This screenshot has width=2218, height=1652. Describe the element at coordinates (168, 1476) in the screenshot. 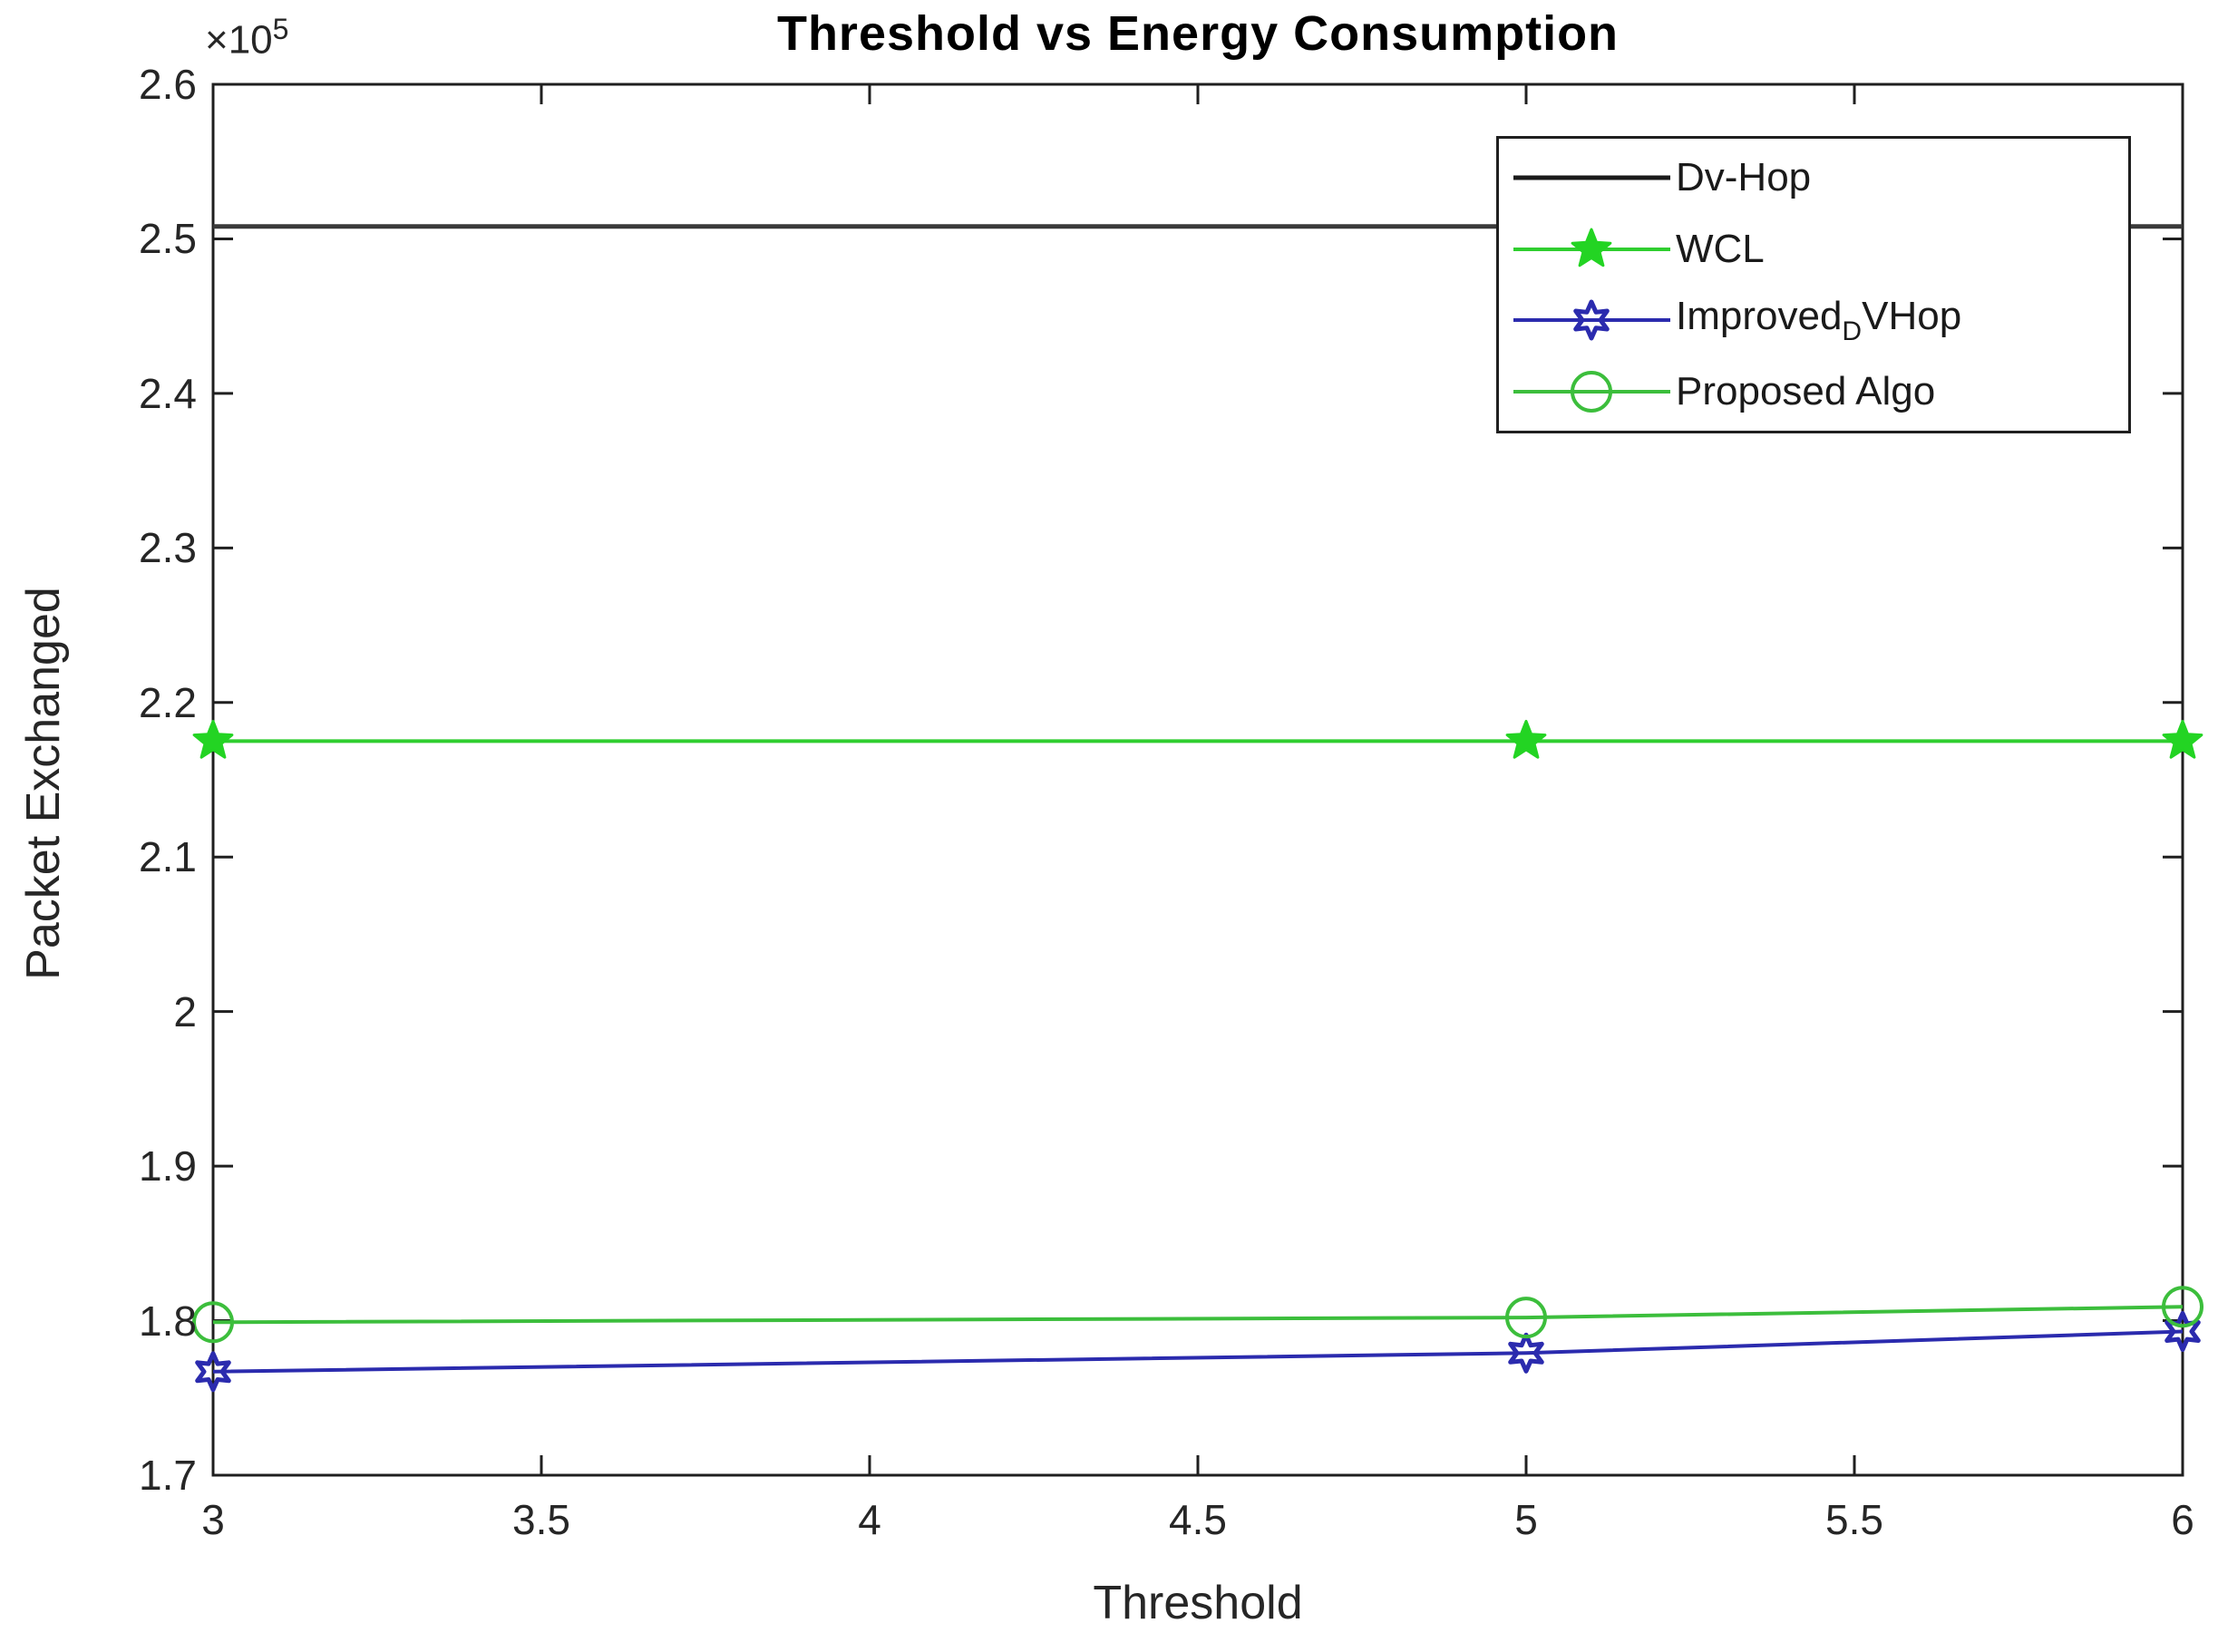

I see `y-tick-label: 1.7` at that location.